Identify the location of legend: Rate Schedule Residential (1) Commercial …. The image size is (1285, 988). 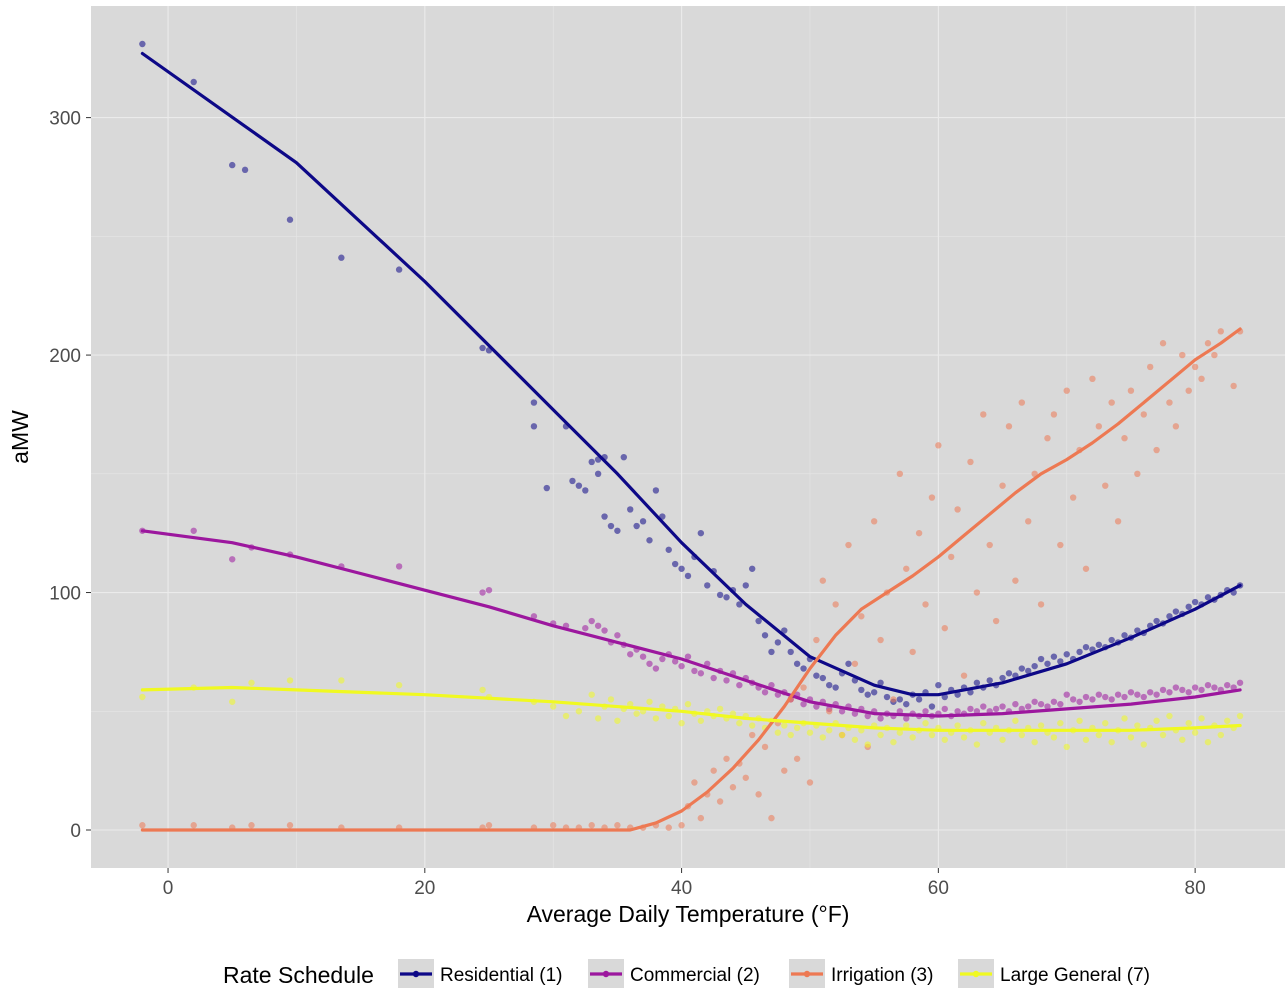
(686, 973).